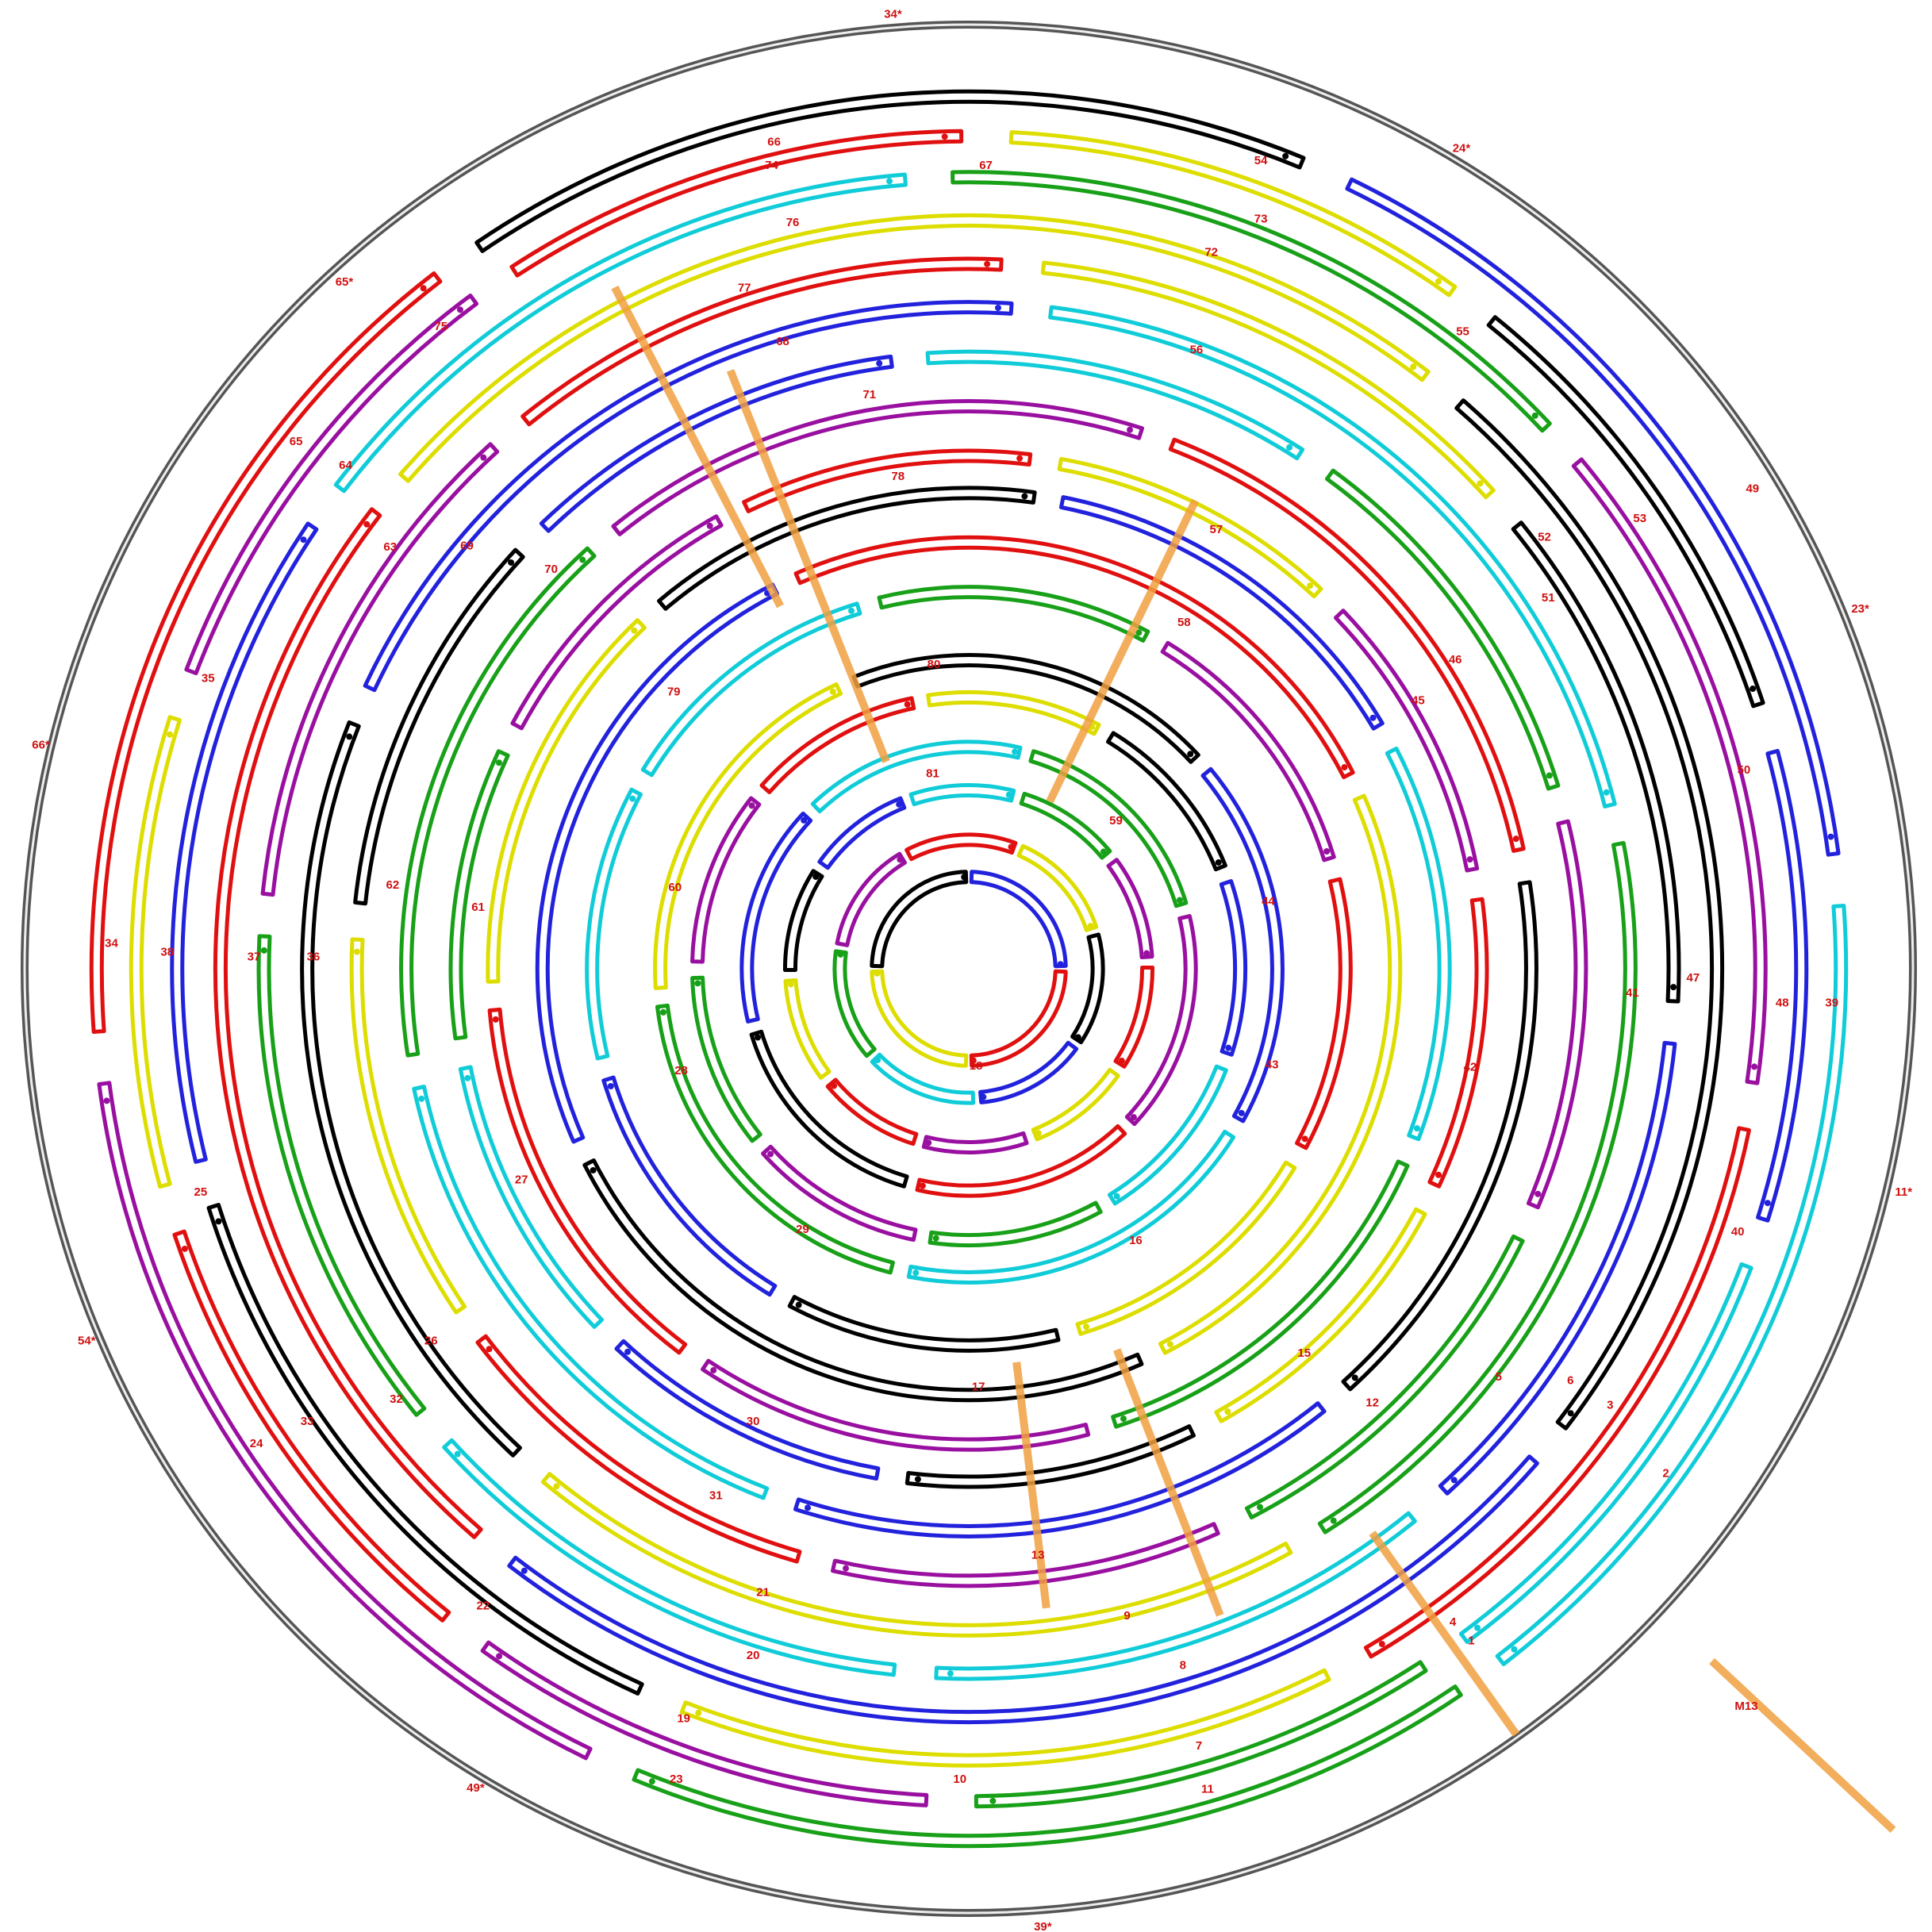  Describe the element at coordinates (1183, 1666) in the screenshot. I see `strand-label: 8` at that location.